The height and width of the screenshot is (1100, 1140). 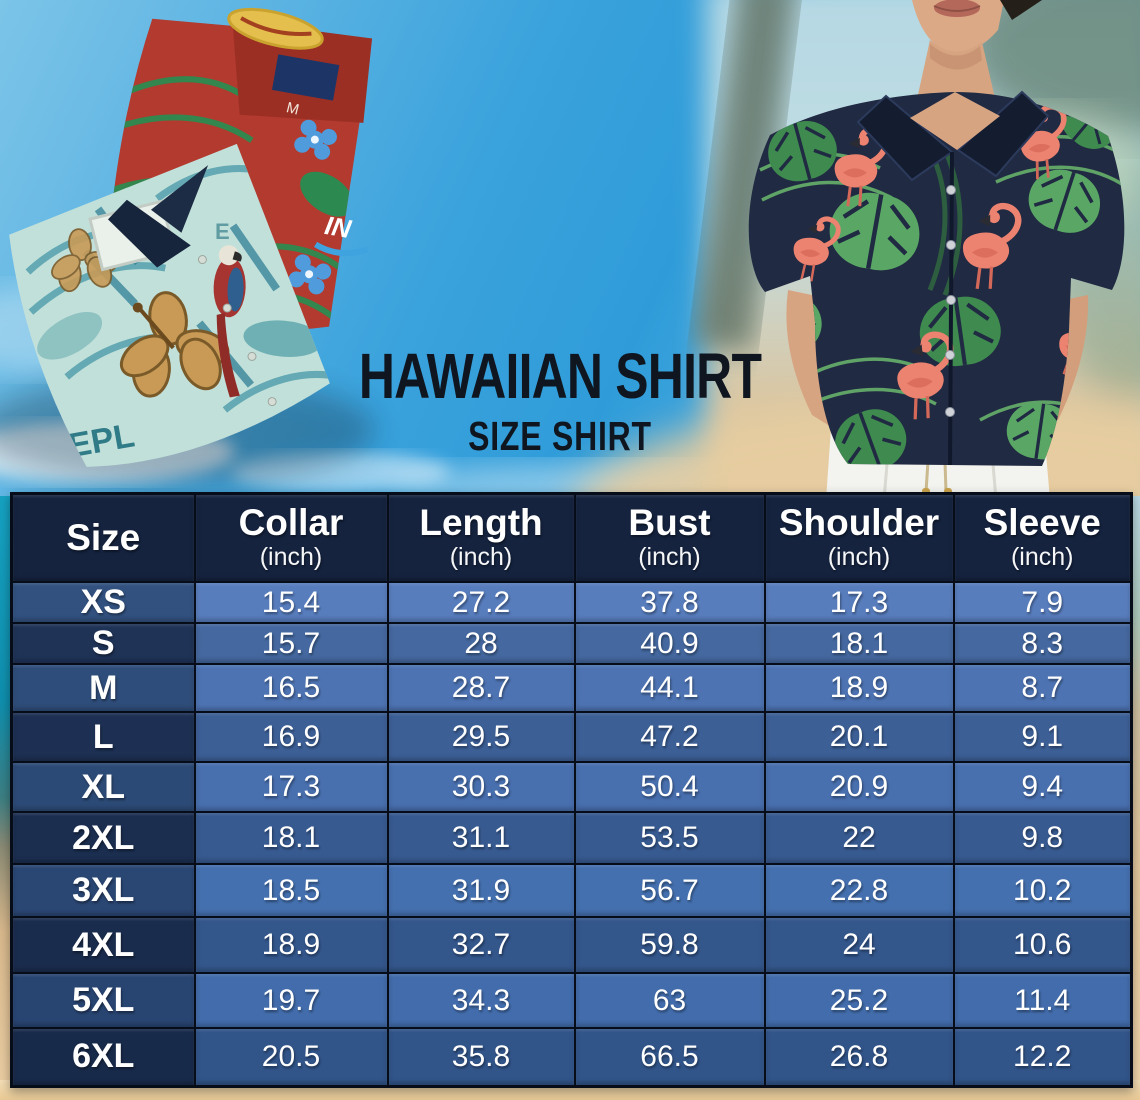 I want to click on bust-value-cell: 56.7, so click(x=669, y=890).